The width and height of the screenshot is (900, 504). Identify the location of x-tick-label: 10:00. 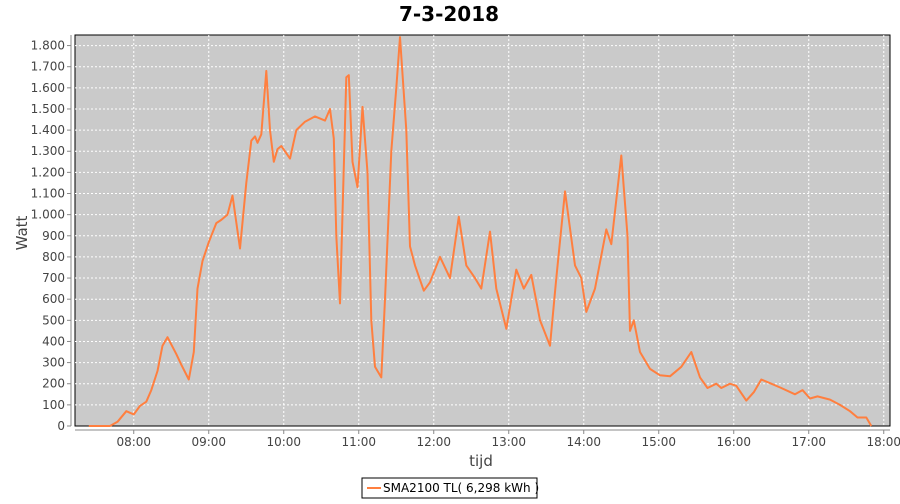
(283, 442).